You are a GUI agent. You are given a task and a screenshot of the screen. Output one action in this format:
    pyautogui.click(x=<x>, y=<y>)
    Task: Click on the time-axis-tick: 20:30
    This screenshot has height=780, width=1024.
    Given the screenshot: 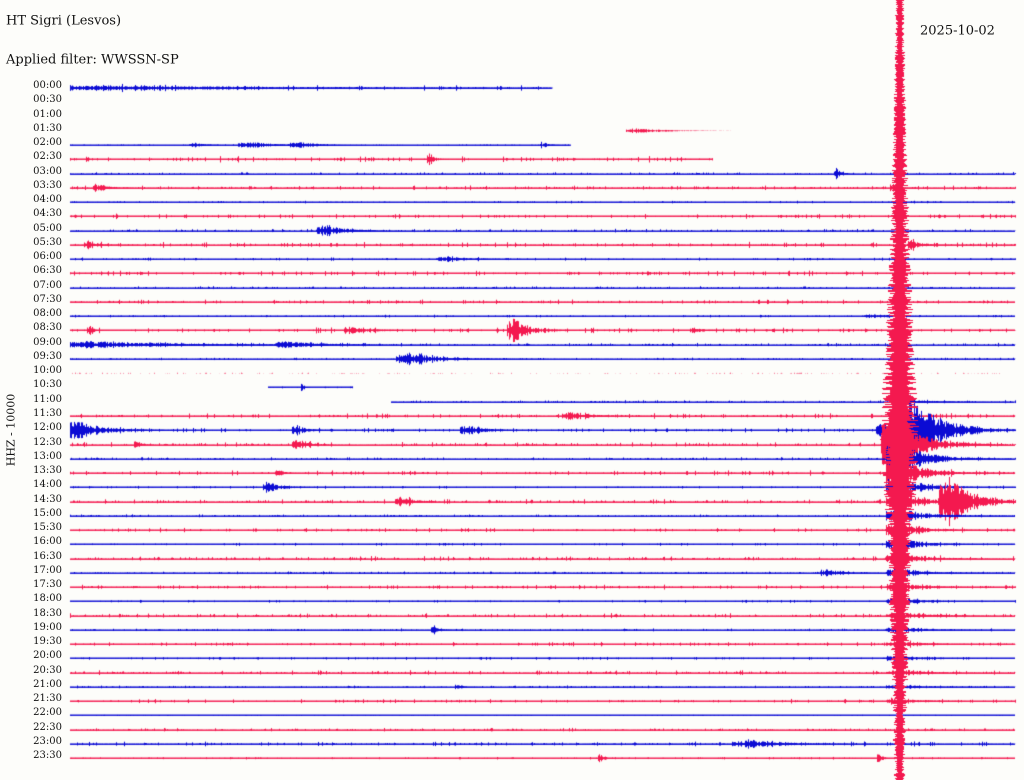 What is the action you would take?
    pyautogui.click(x=47, y=670)
    